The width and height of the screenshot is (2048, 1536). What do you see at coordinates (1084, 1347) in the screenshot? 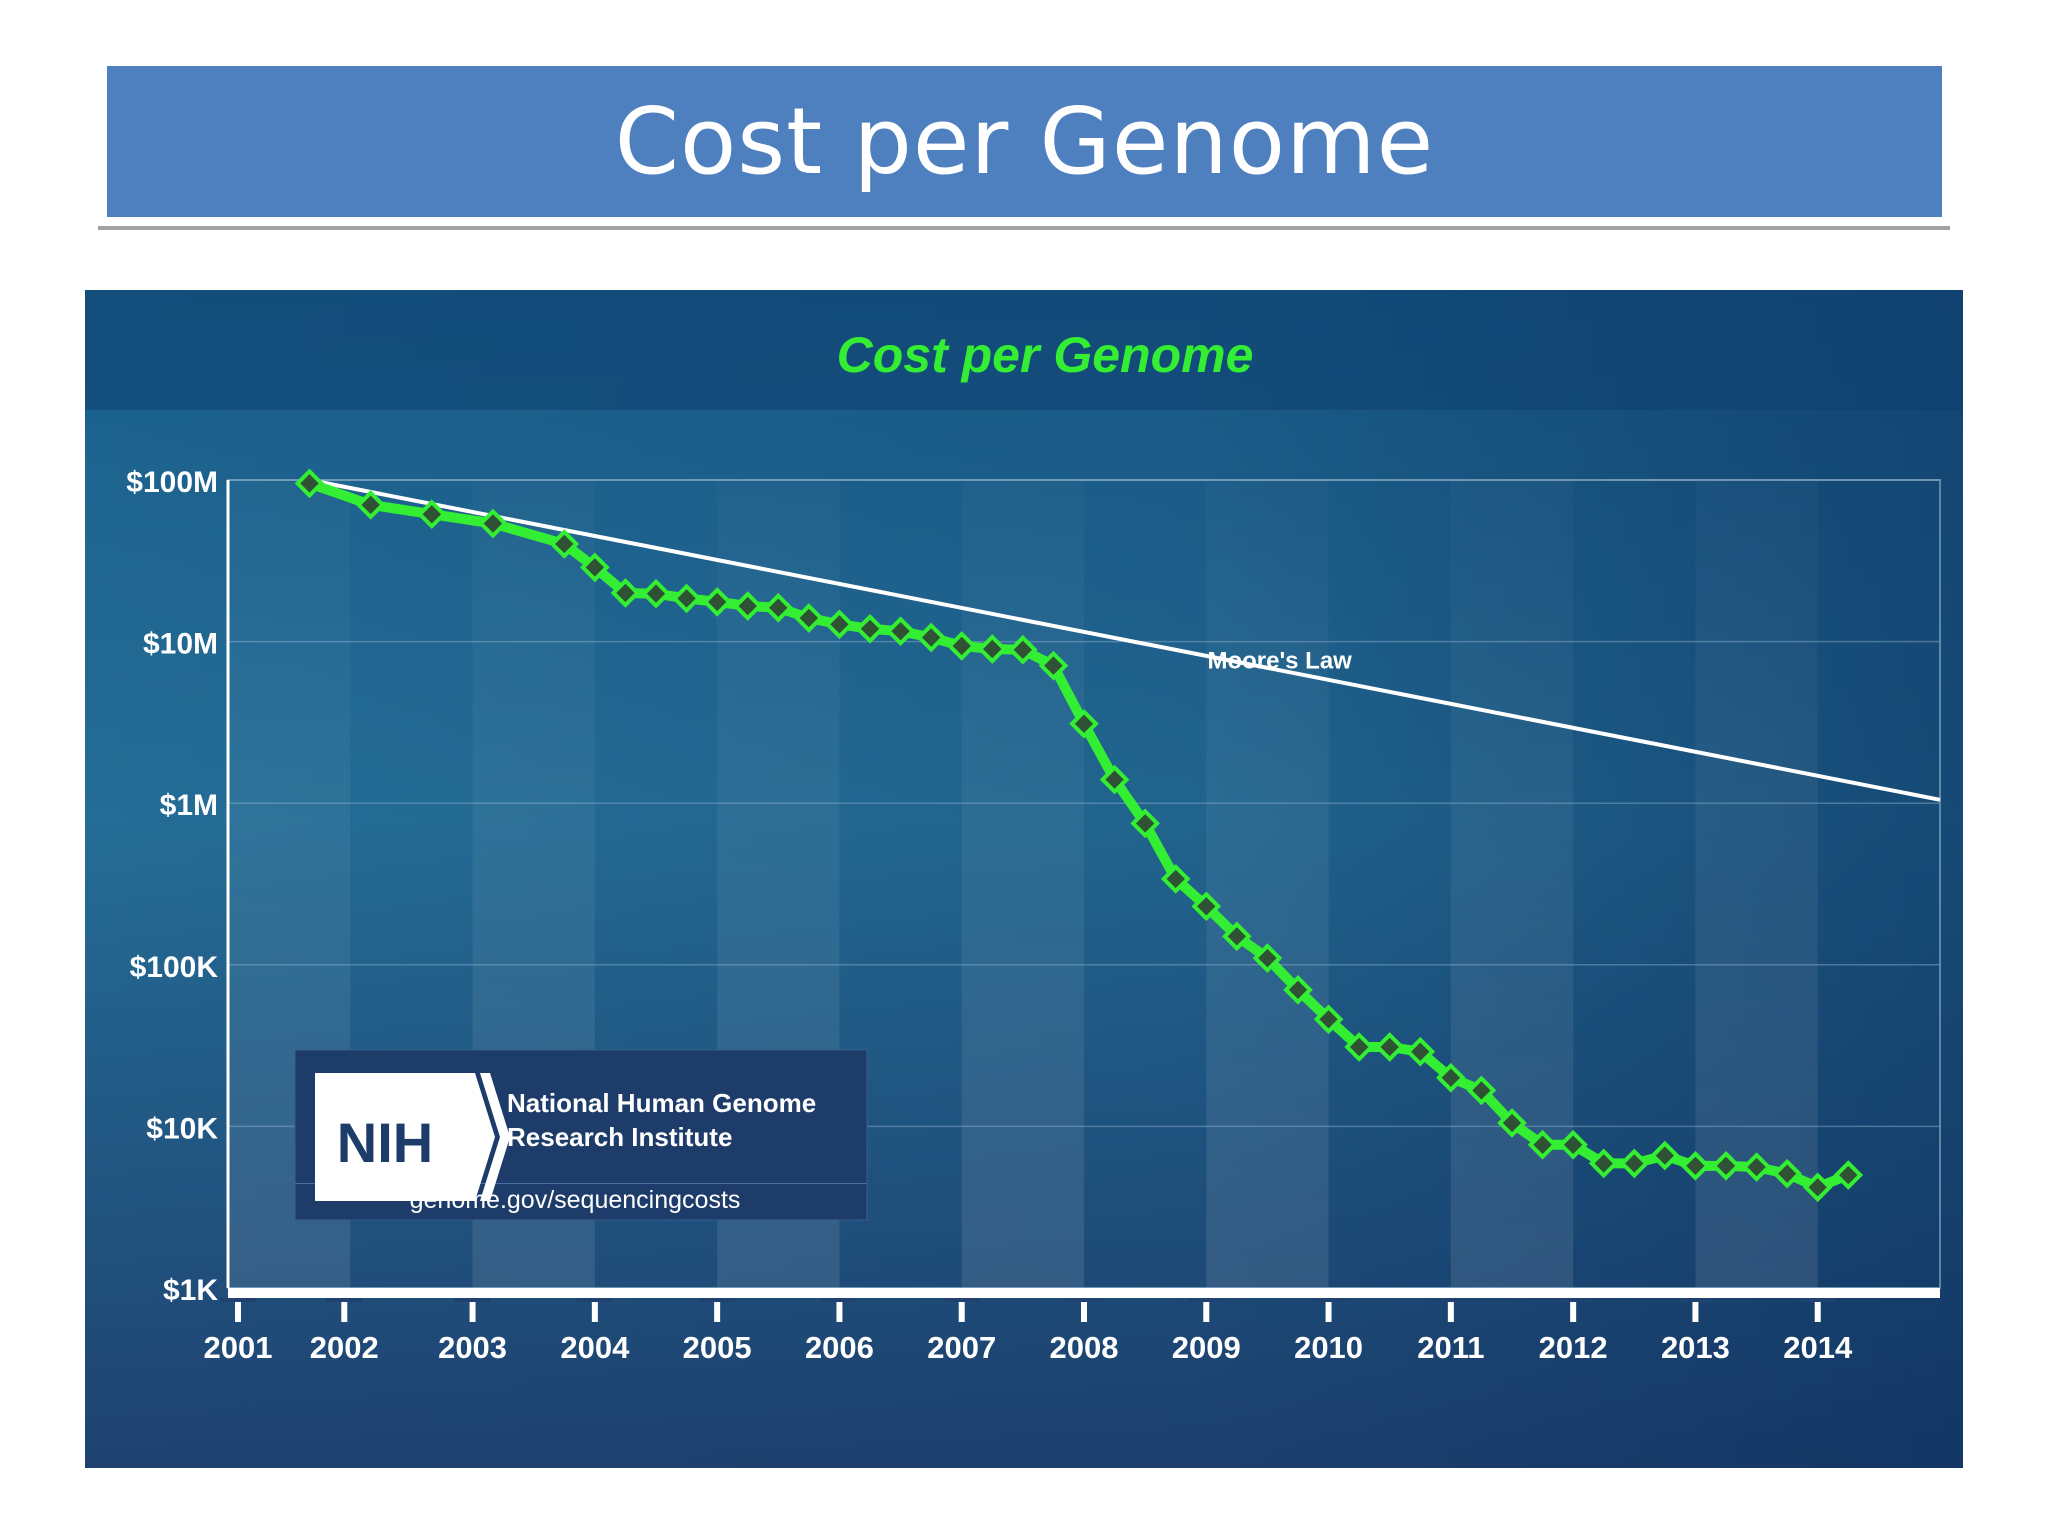
I see `x-tick-label: 2008` at bounding box center [1084, 1347].